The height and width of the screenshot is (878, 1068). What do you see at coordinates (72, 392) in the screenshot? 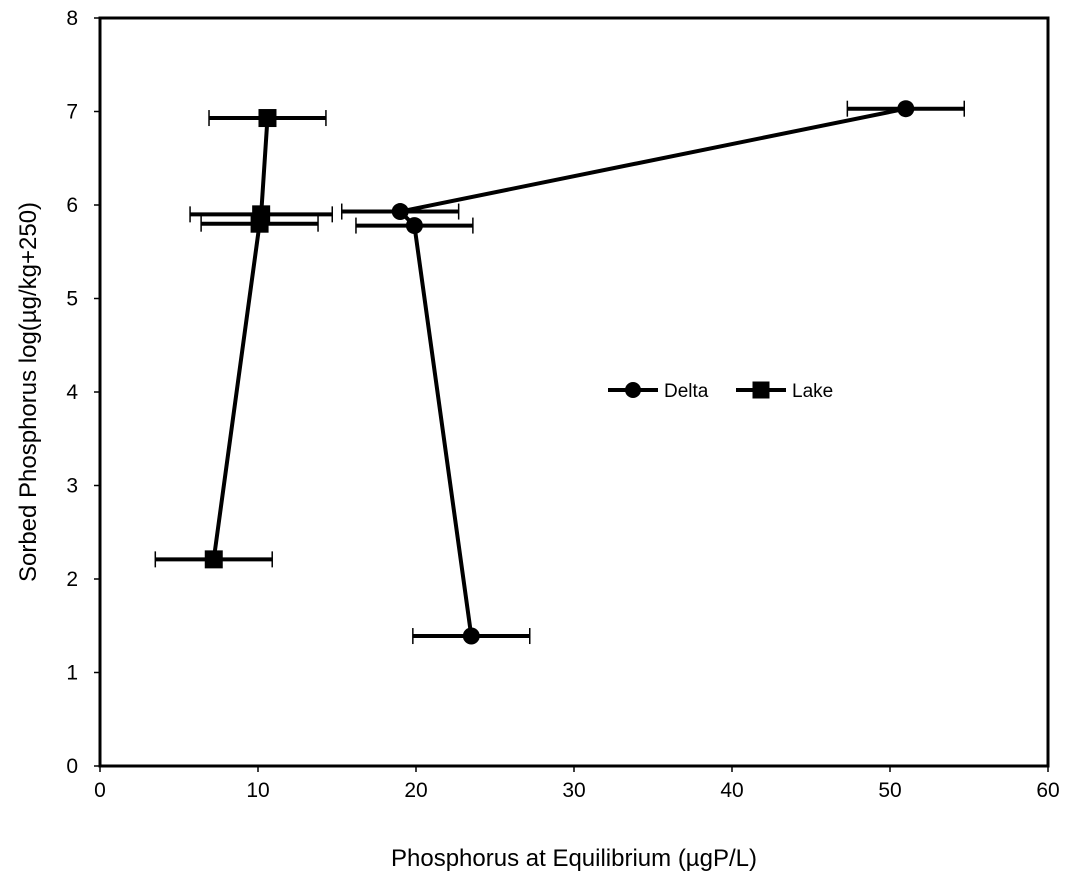
I see `y-tick-label: 4` at bounding box center [72, 392].